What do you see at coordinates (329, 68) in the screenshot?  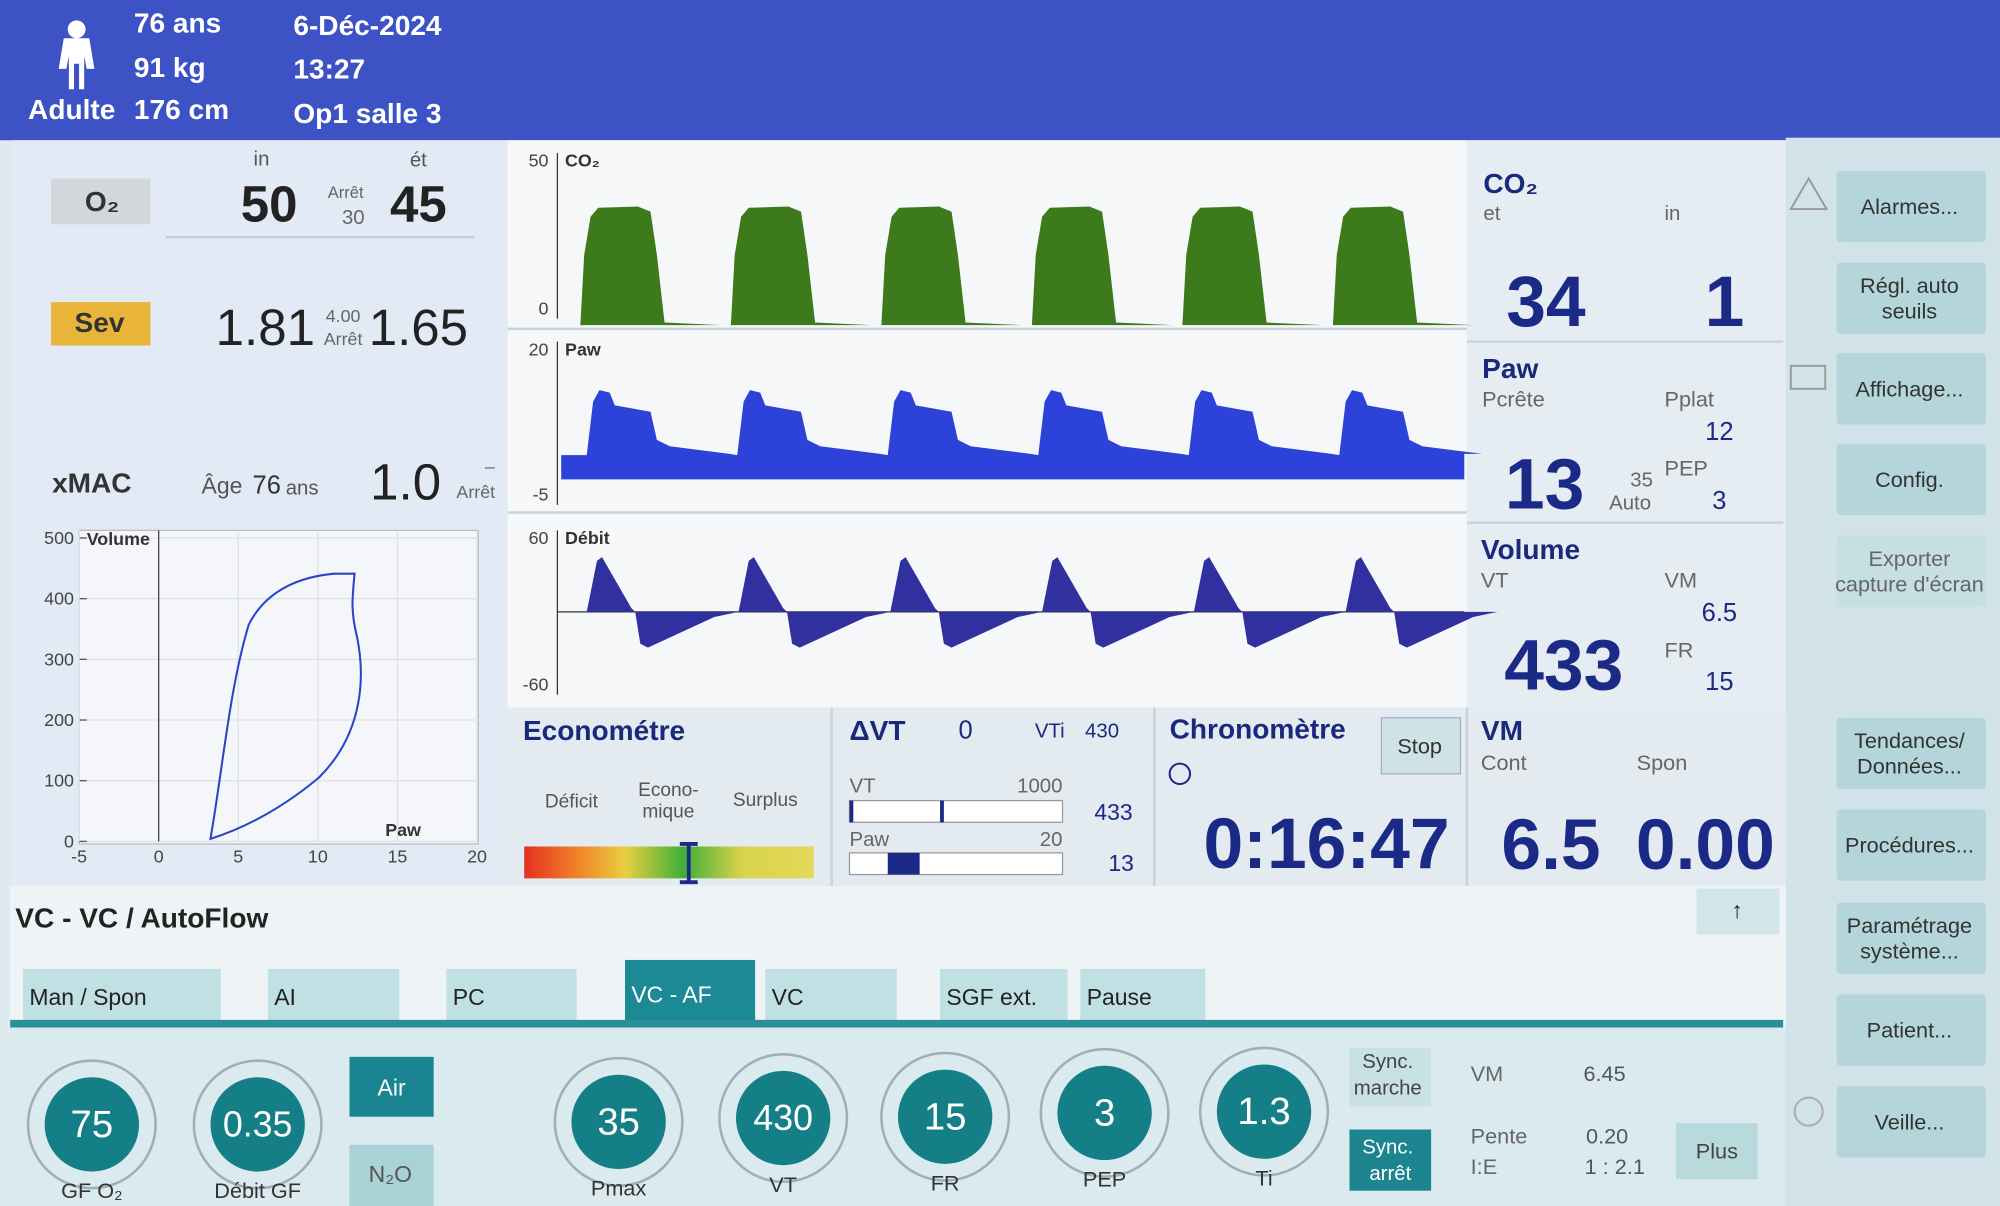 I see `header-time: 13:27` at bounding box center [329, 68].